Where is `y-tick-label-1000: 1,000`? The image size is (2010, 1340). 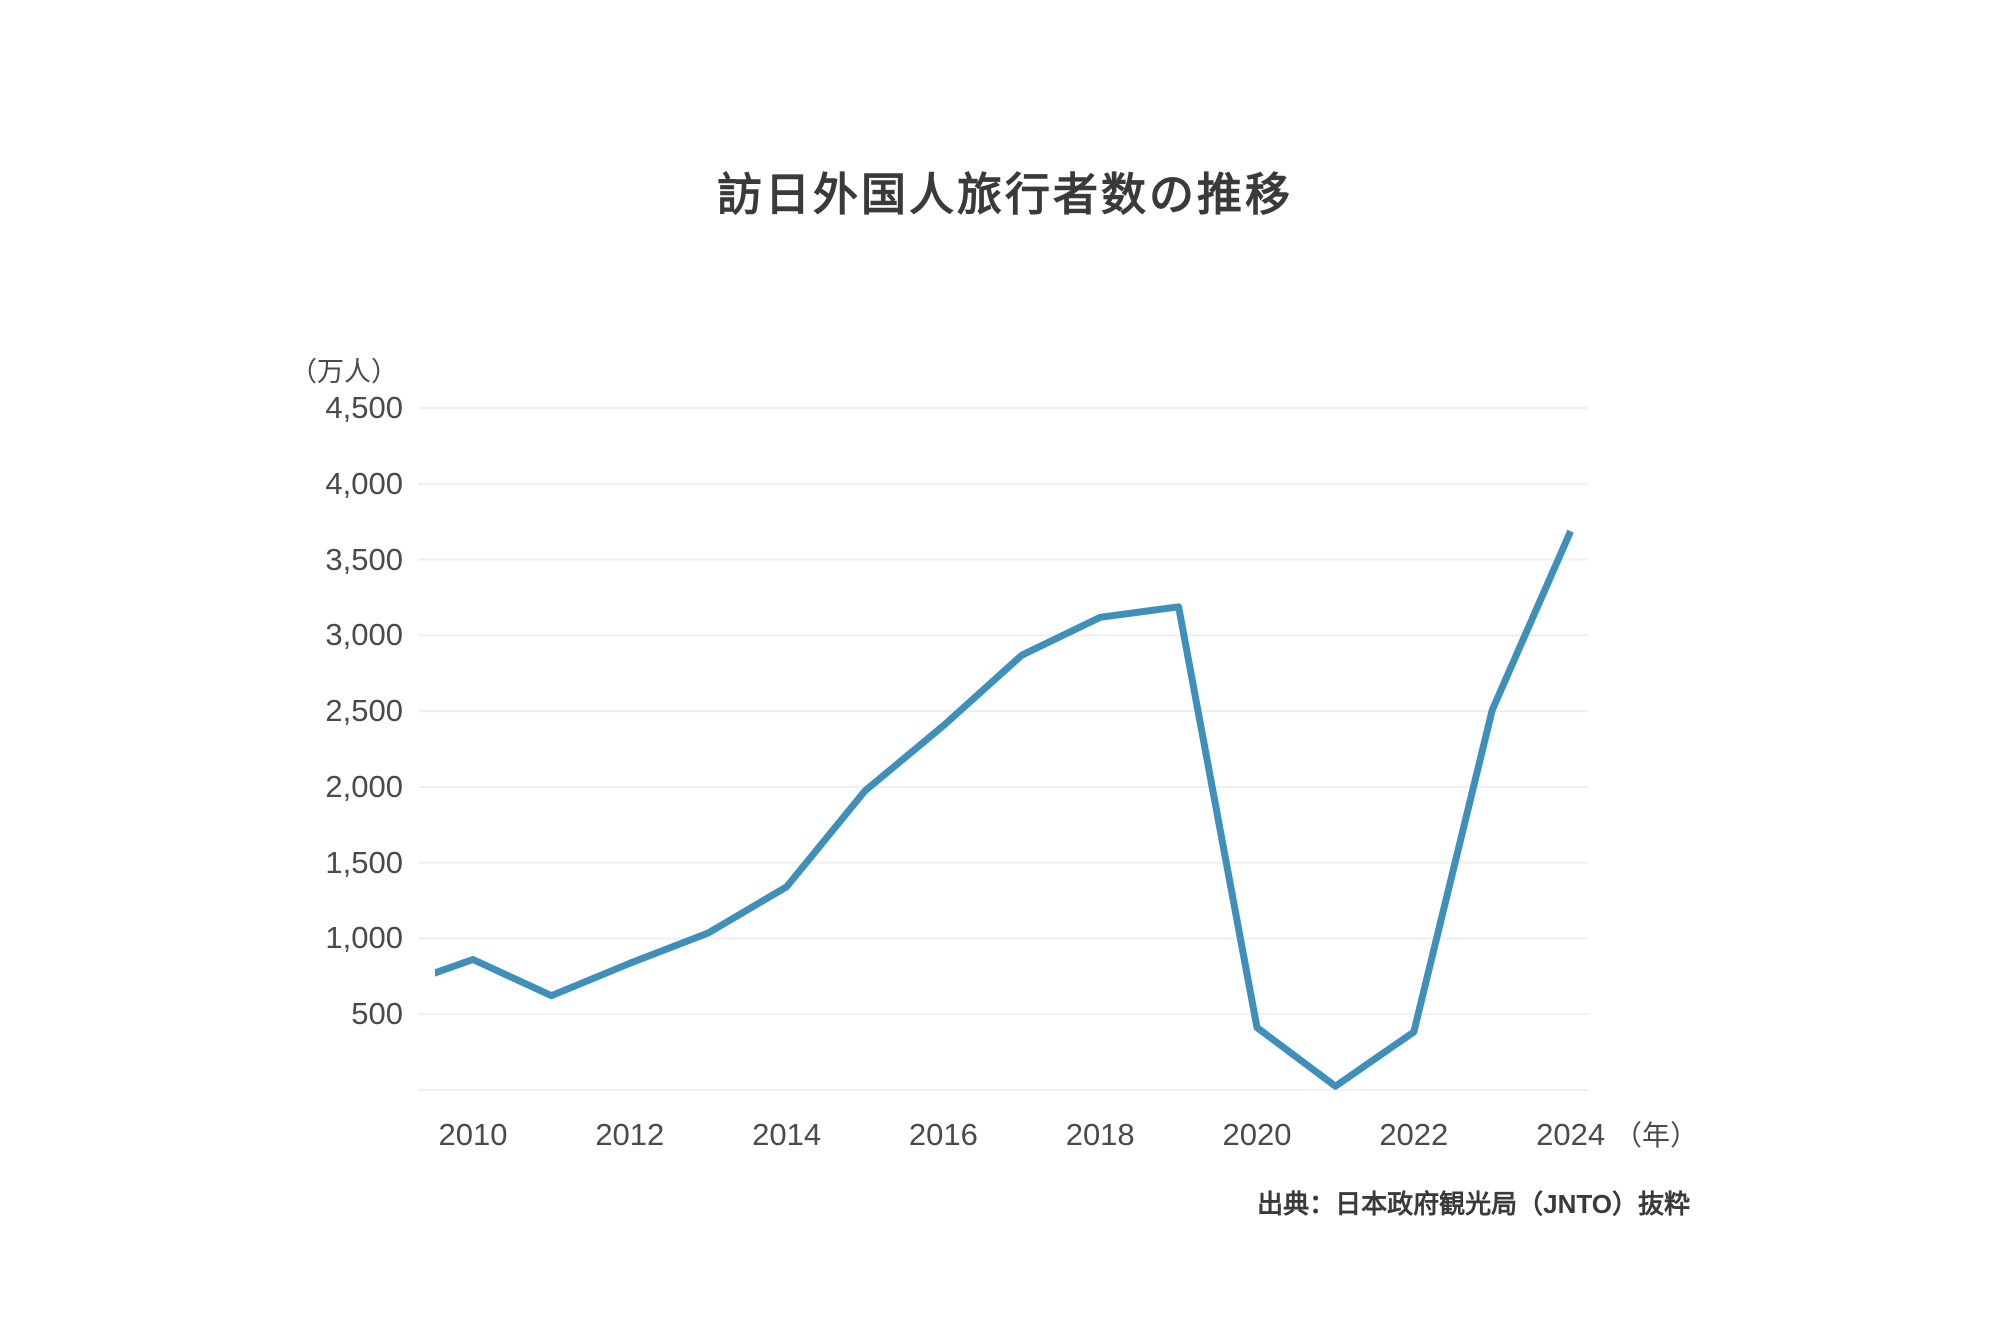 y-tick-label-1000: 1,000 is located at coordinates (364, 938).